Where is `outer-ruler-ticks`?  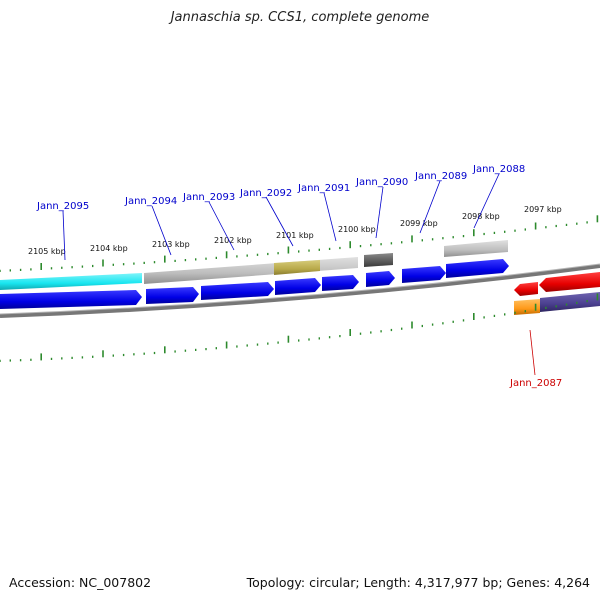
outer-ruler-ticks is located at coordinates (299, 243).